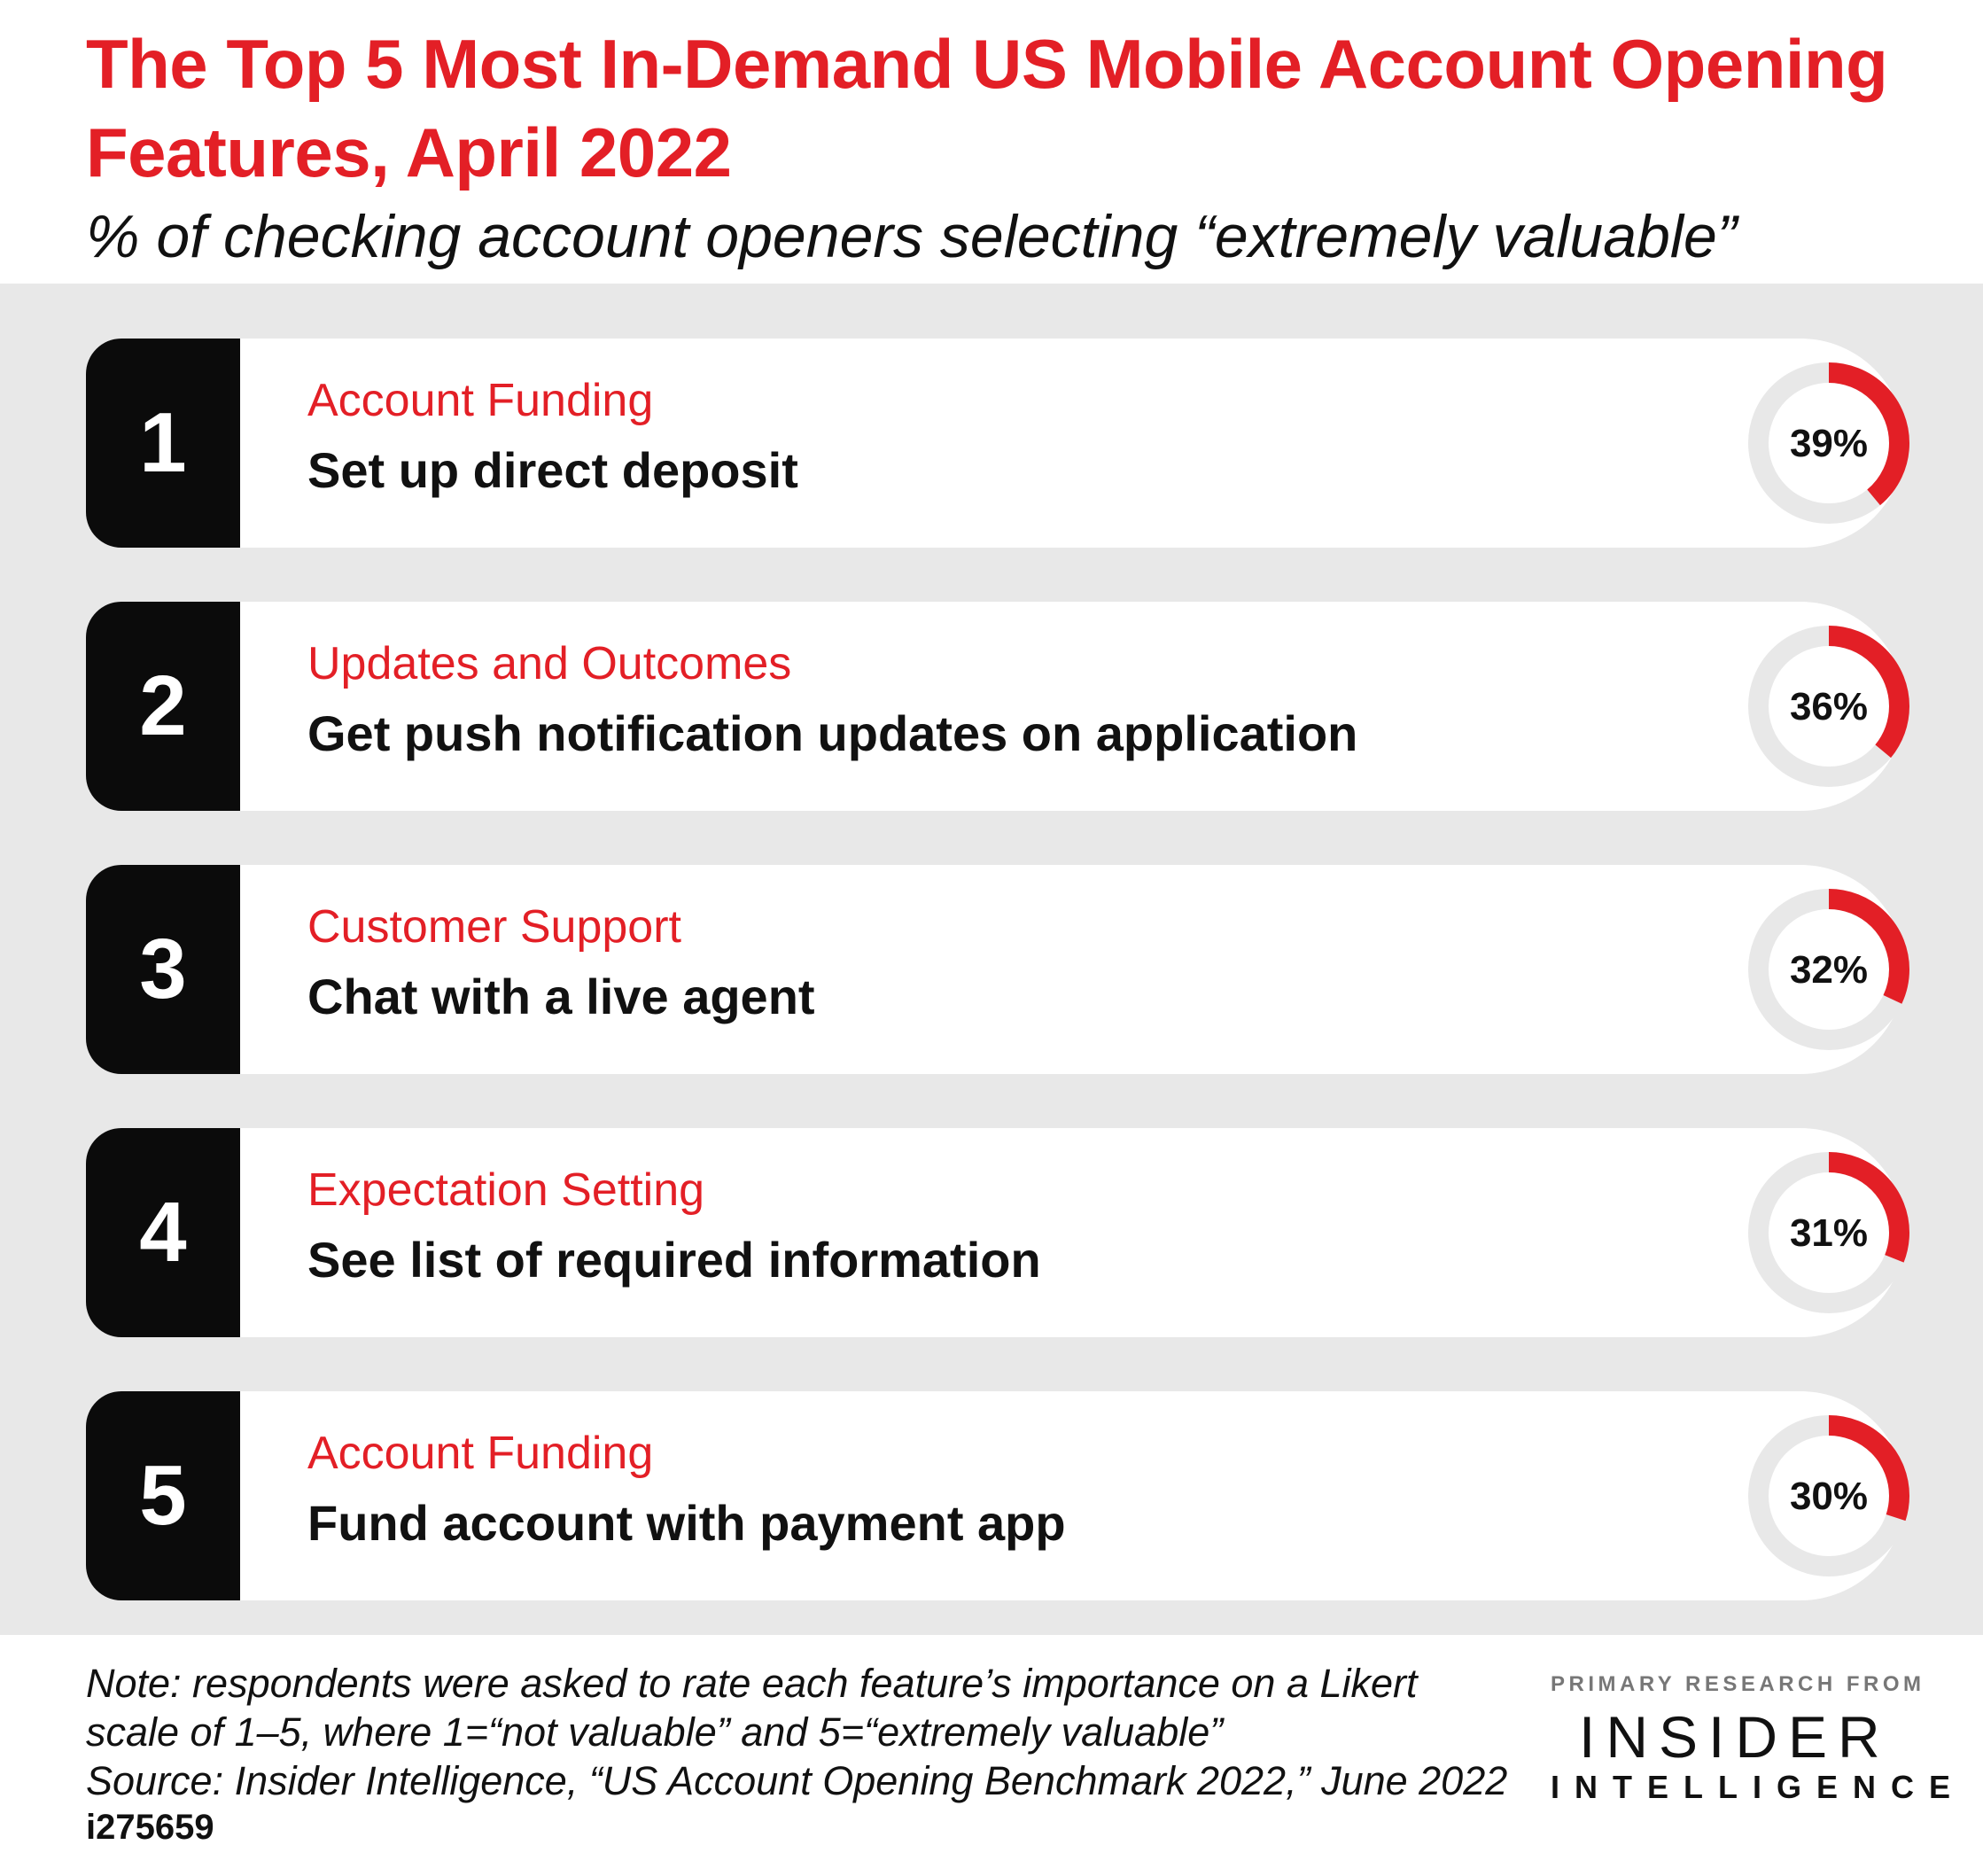  I want to click on logo-intelligence: INTELLIGENCE, so click(1758, 1787).